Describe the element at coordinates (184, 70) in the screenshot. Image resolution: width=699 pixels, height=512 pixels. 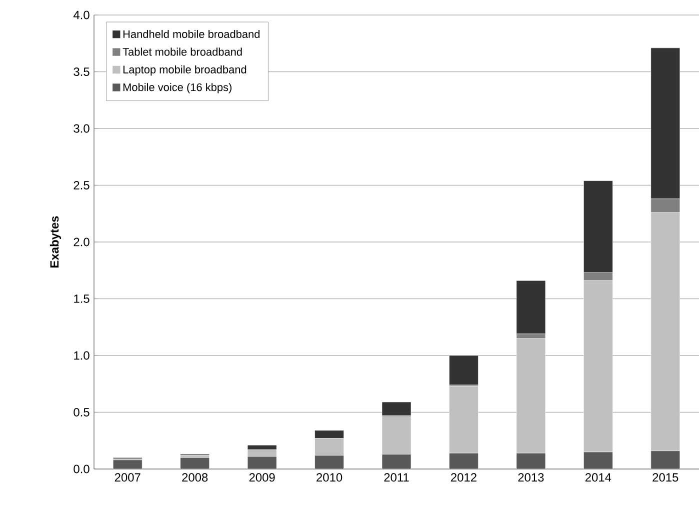
I see `legend-label: Laptop mobile broadband` at that location.